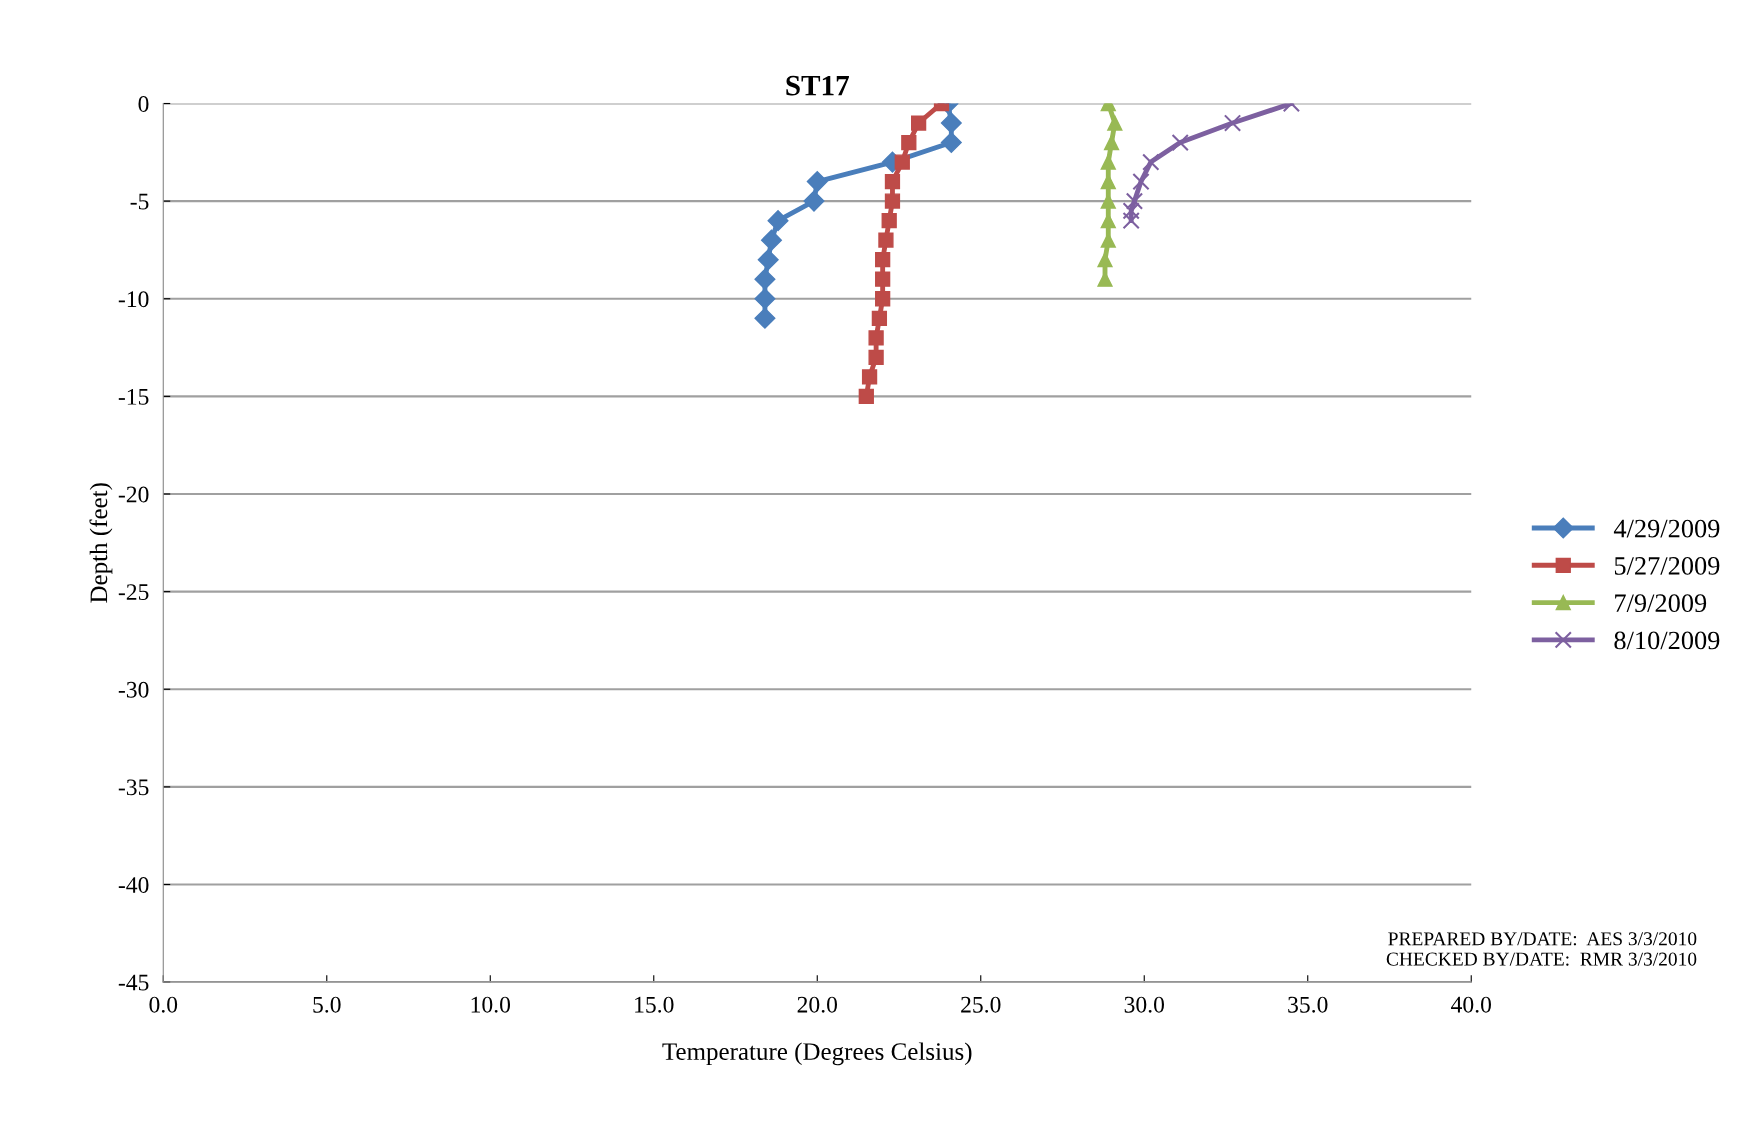 This screenshot has height=1125, width=1737. What do you see at coordinates (981, 1004) in the screenshot?
I see `x-tick-label: 25.0` at bounding box center [981, 1004].